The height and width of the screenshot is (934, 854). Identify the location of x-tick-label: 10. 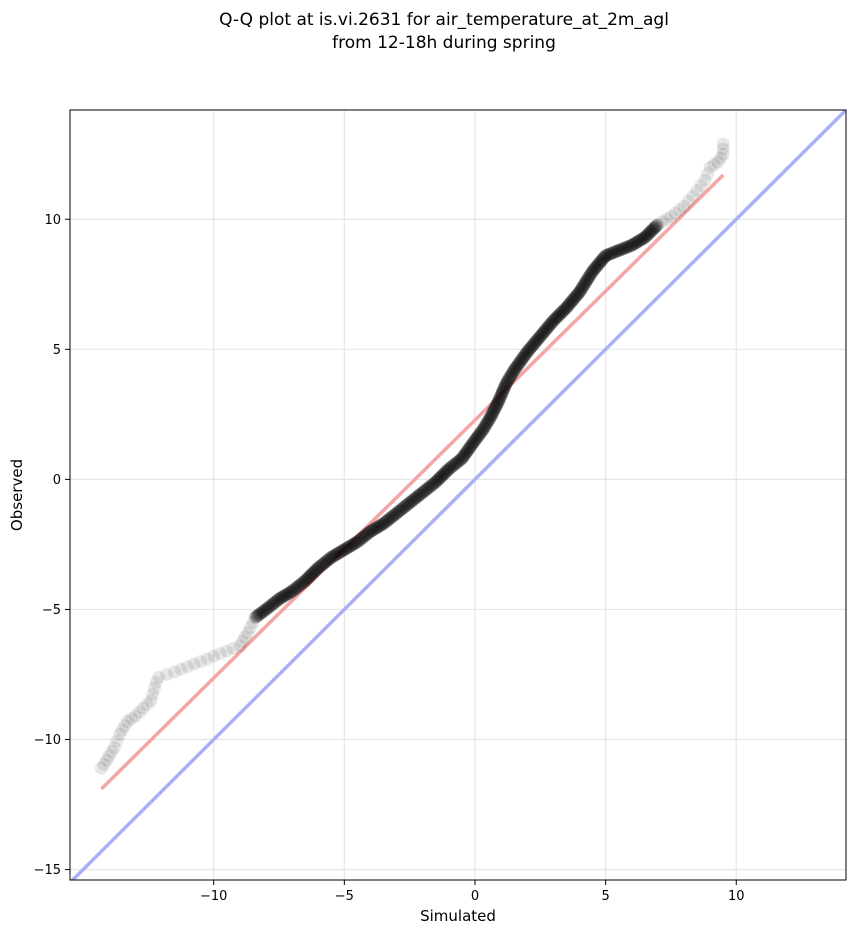
(736, 896).